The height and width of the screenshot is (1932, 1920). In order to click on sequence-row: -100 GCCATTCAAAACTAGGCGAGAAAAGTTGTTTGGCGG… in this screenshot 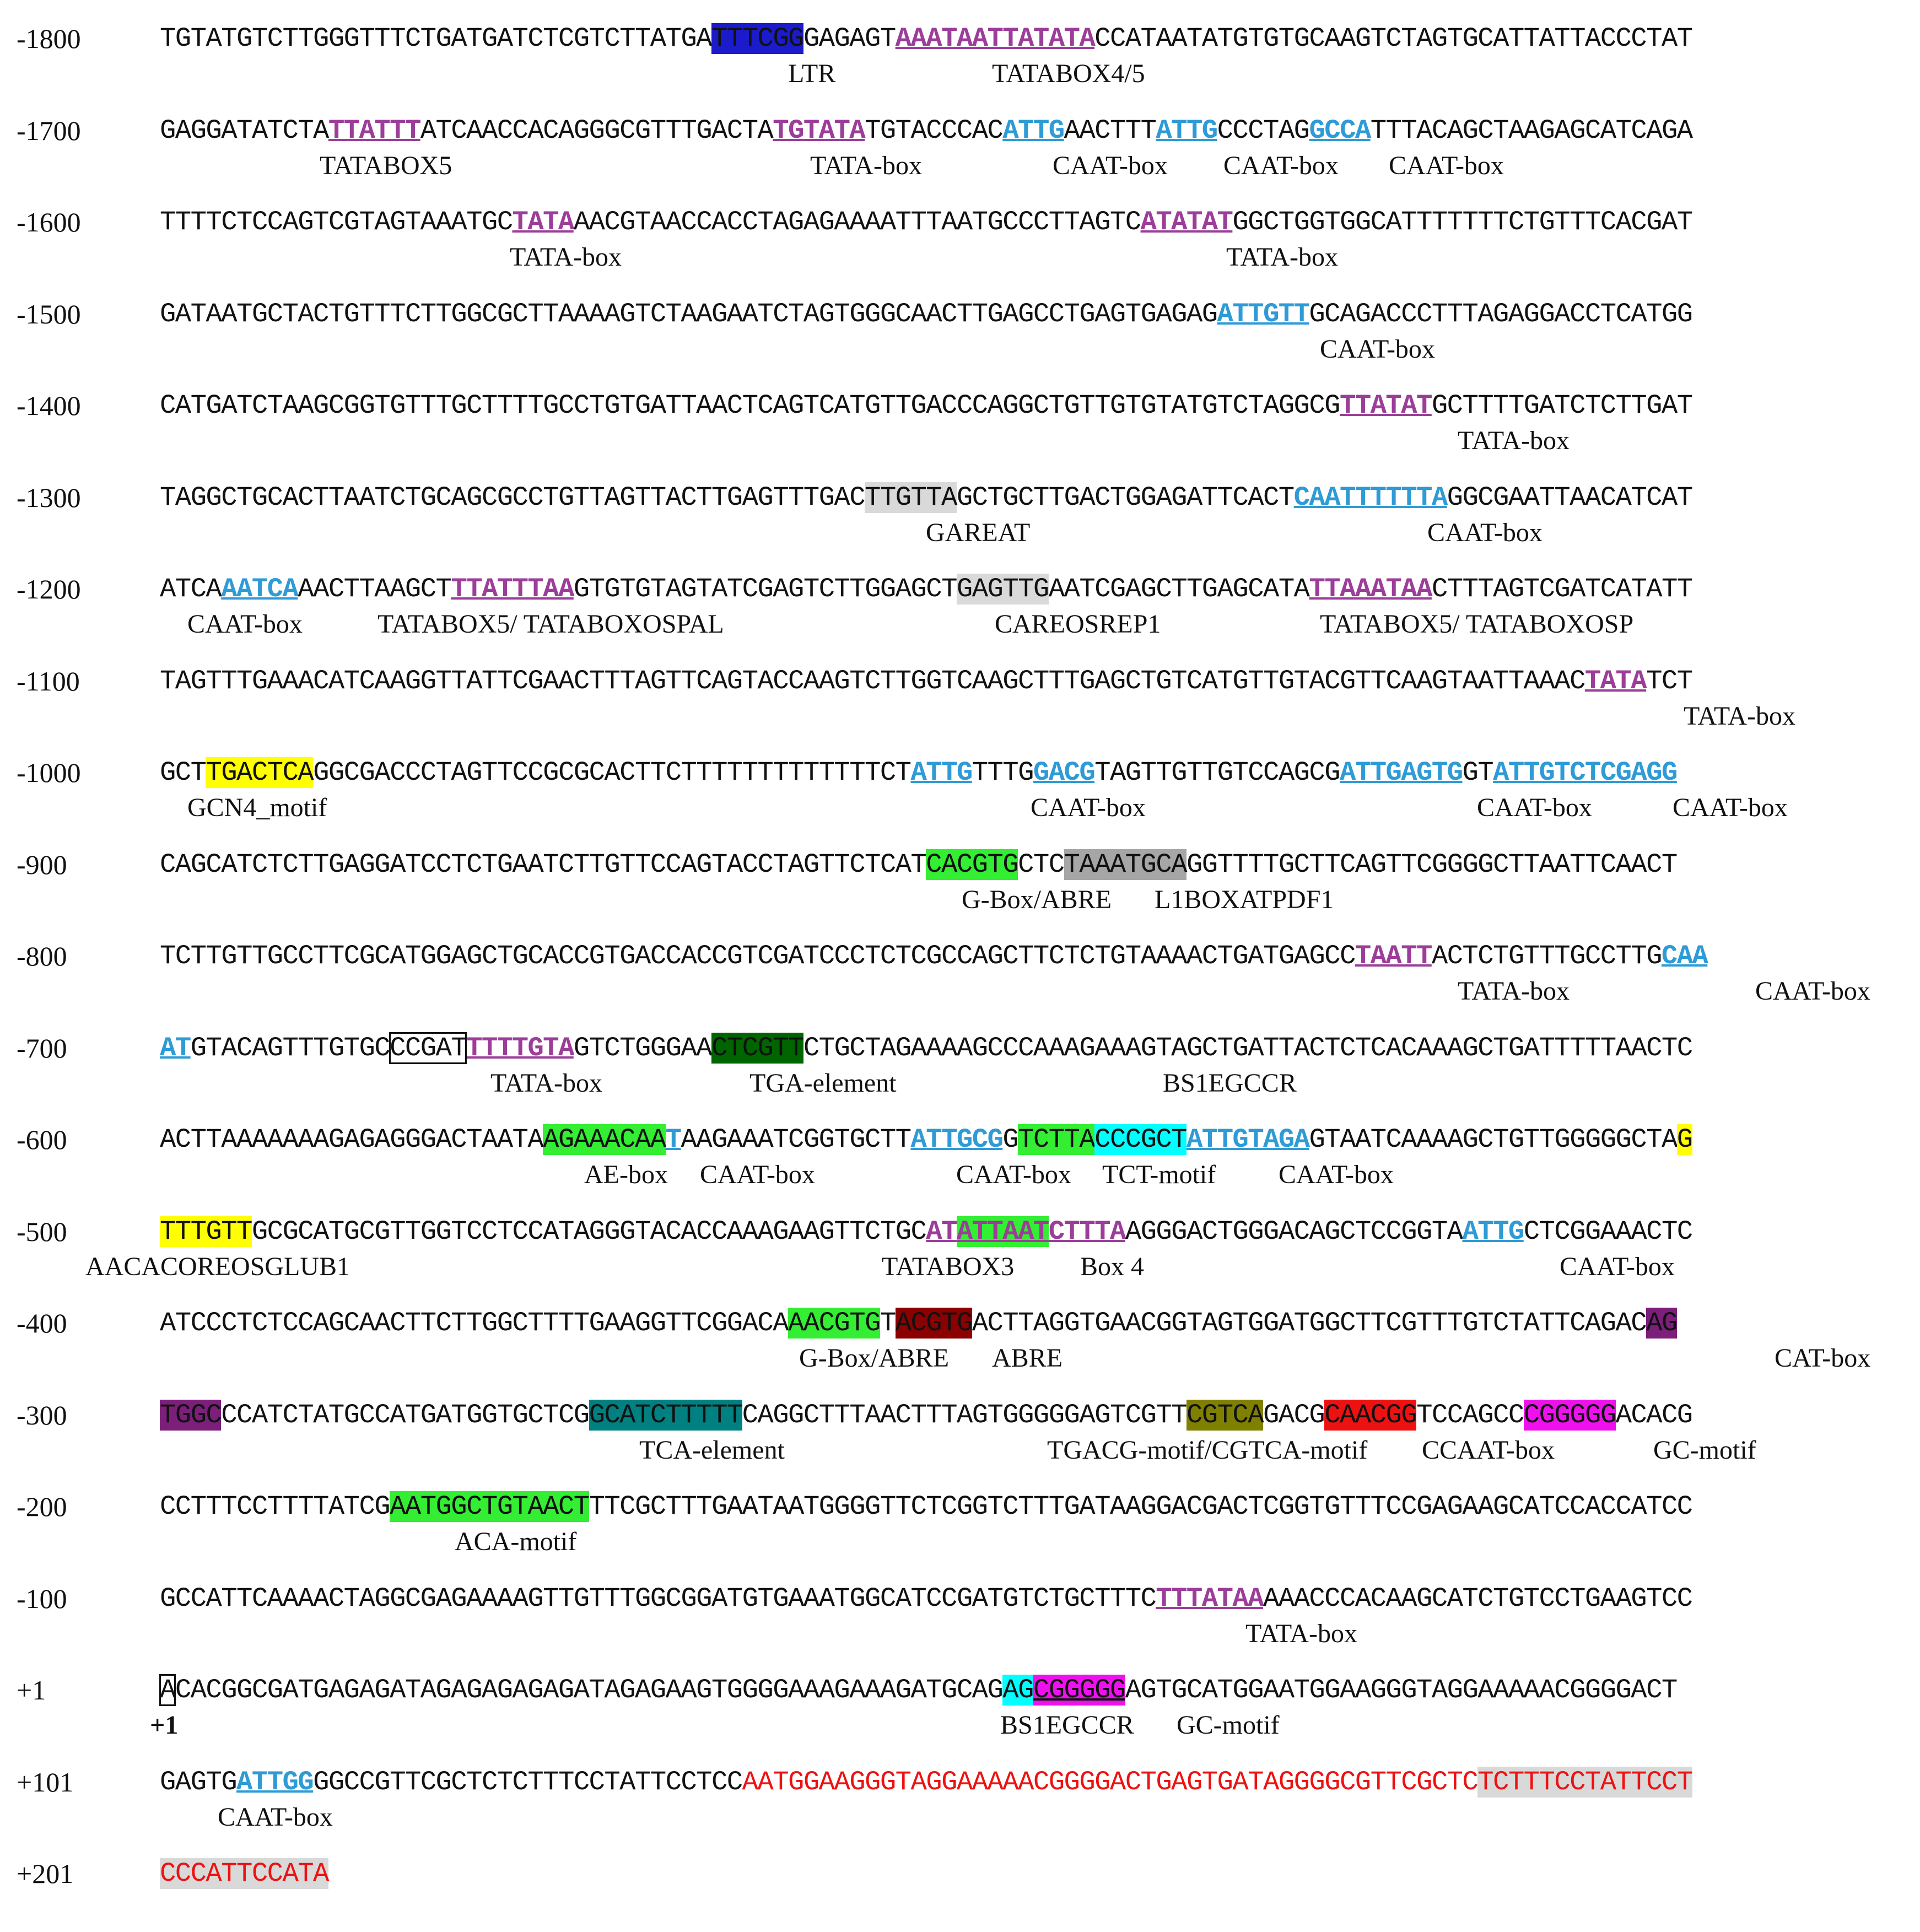, I will do `click(960, 1623)`.